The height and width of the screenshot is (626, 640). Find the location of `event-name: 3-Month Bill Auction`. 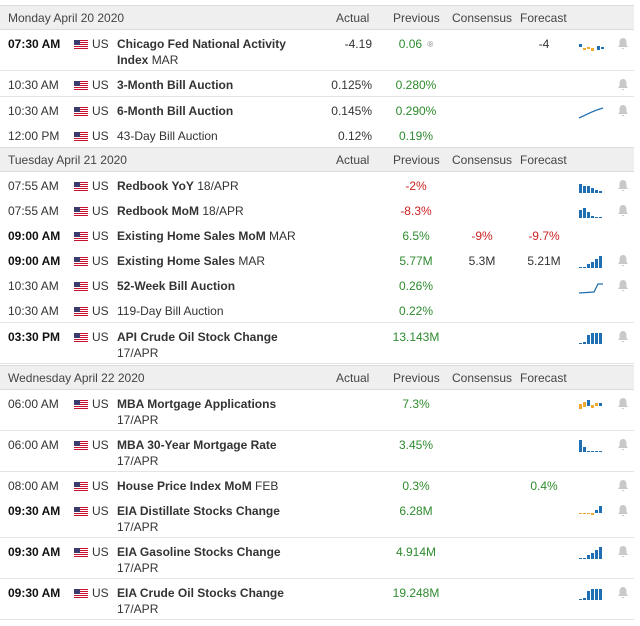

event-name: 3-Month Bill Auction is located at coordinates (217, 85).